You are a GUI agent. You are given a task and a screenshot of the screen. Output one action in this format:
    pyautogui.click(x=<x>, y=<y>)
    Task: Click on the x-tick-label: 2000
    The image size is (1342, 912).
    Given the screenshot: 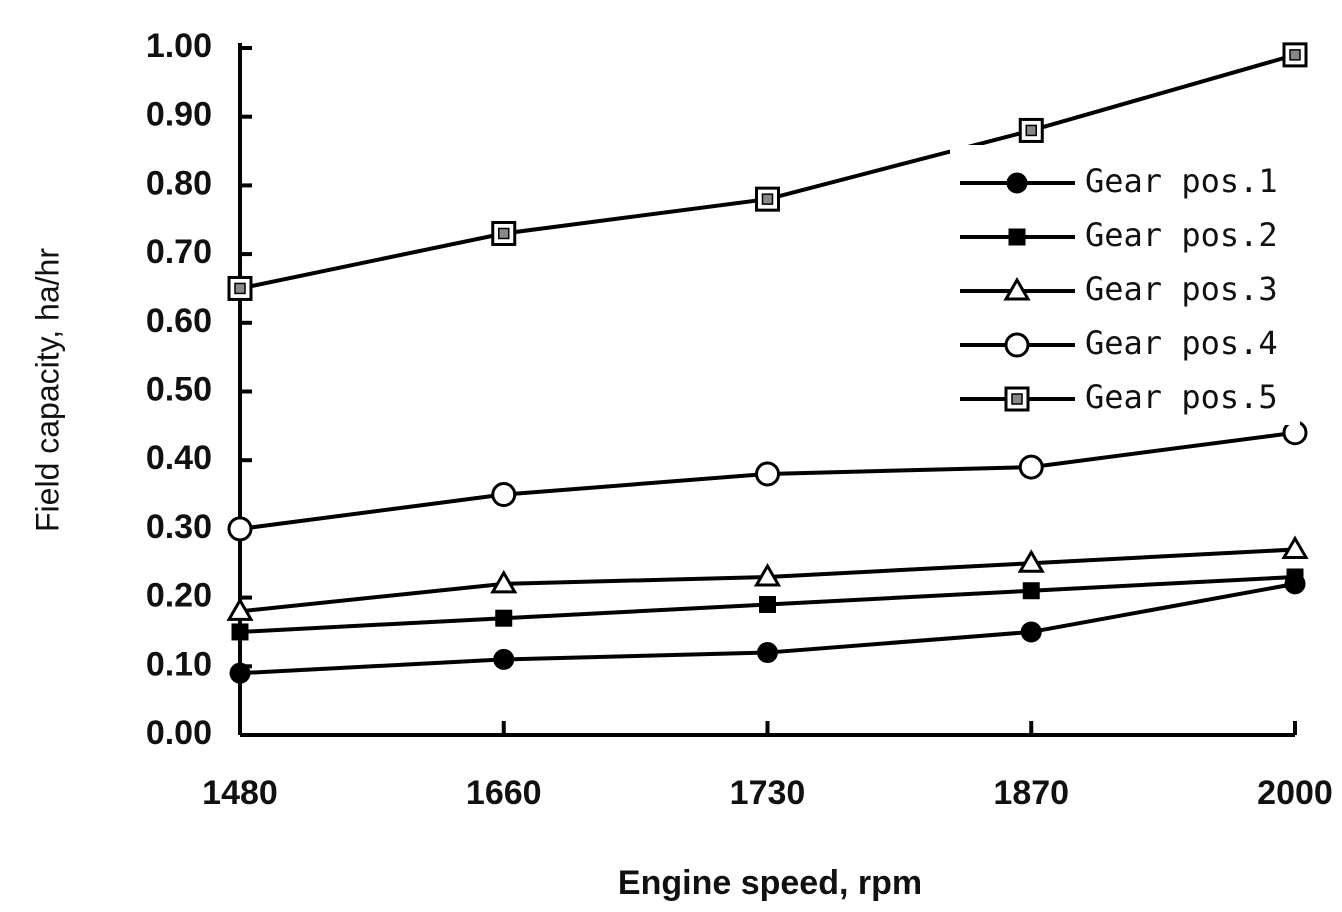 What is the action you would take?
    pyautogui.click(x=1295, y=793)
    